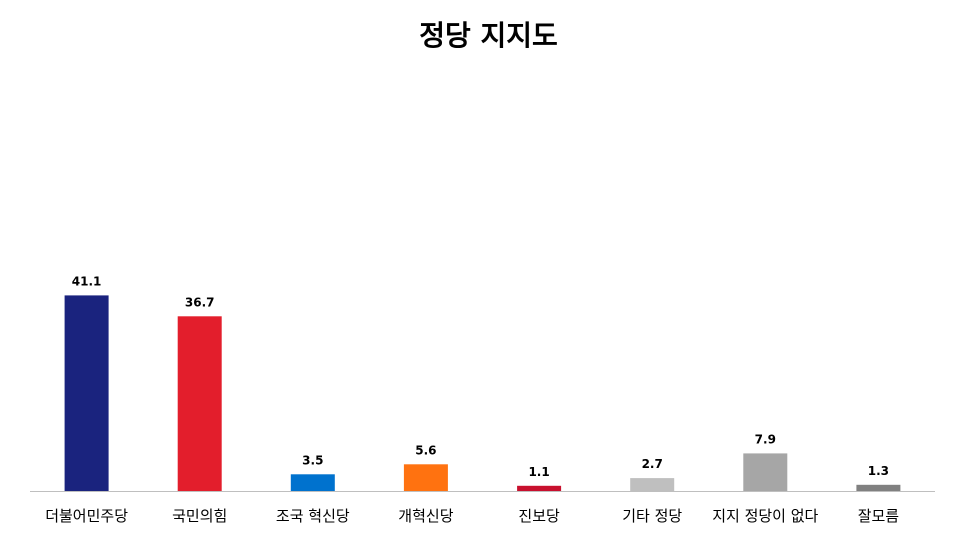 The width and height of the screenshot is (977, 553). I want to click on category-label: 국민의힘, so click(199, 516).